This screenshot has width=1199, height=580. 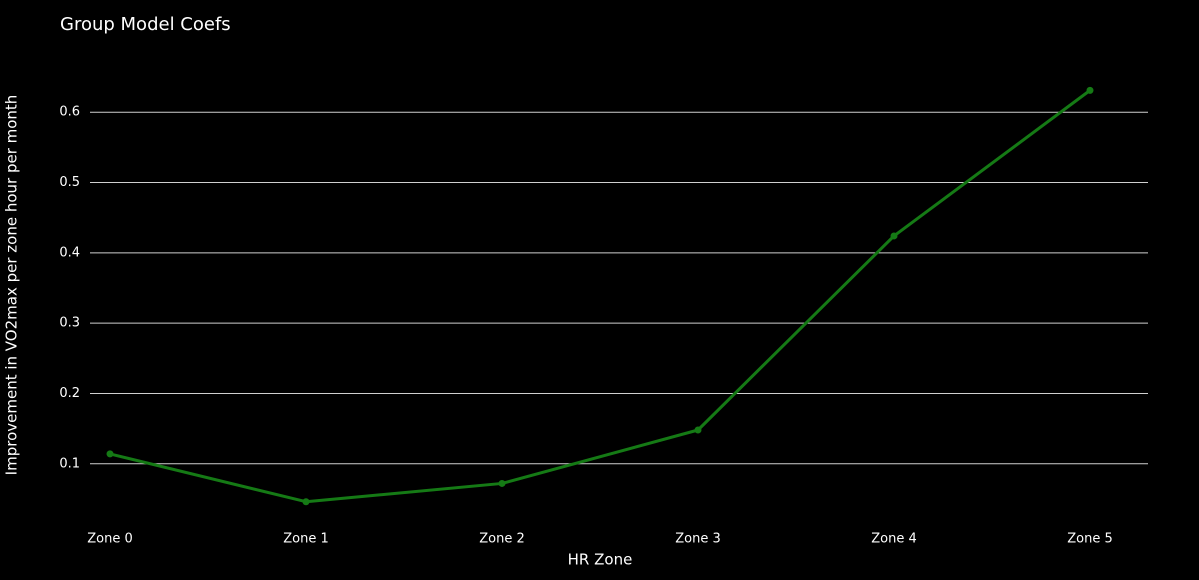 What do you see at coordinates (1090, 539) in the screenshot?
I see `x-tick-label: Zone 5` at bounding box center [1090, 539].